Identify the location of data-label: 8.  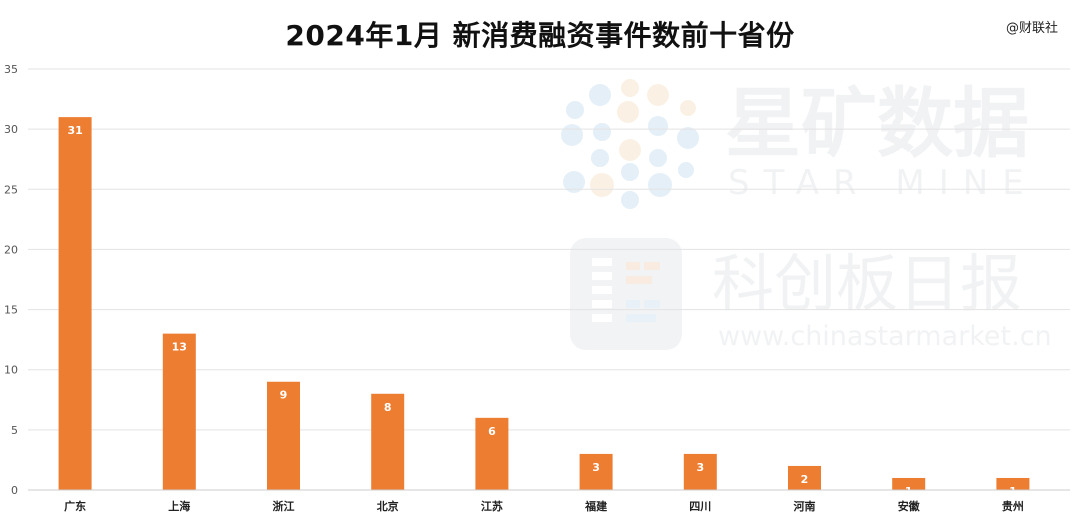
(388, 407).